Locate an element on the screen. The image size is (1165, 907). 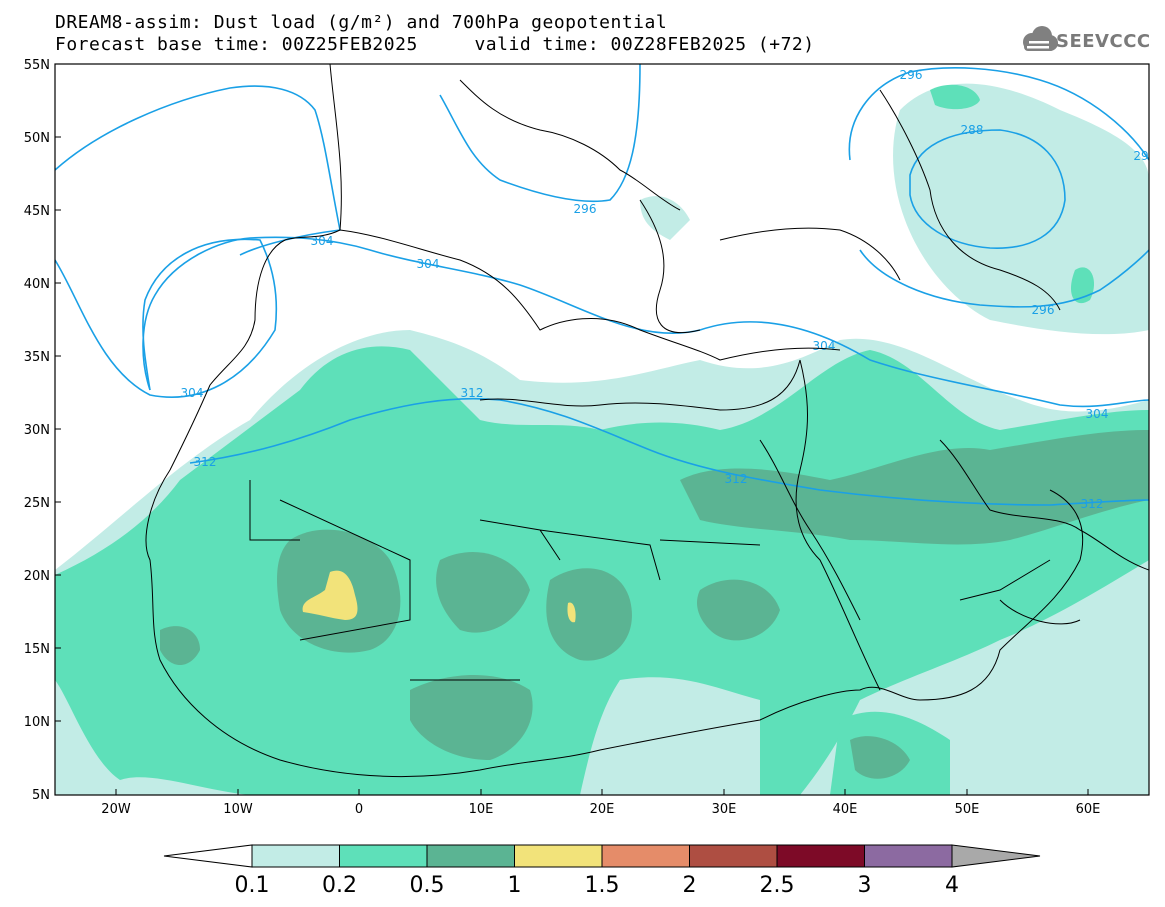
lat-tick-label: 20N is located at coordinates (37, 576).